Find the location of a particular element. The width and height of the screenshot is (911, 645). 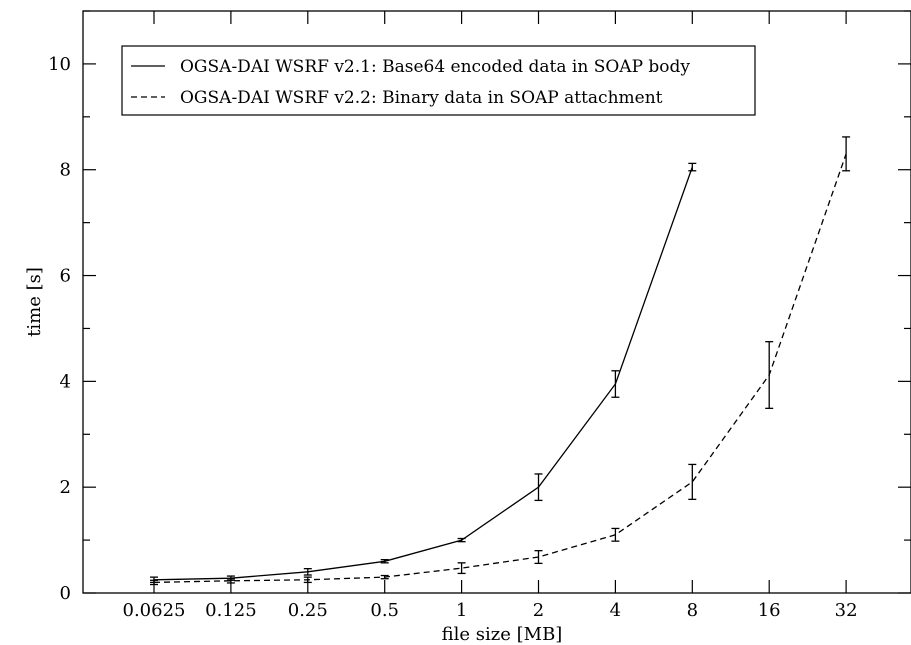

x-tick-label: 2 is located at coordinates (538, 610).